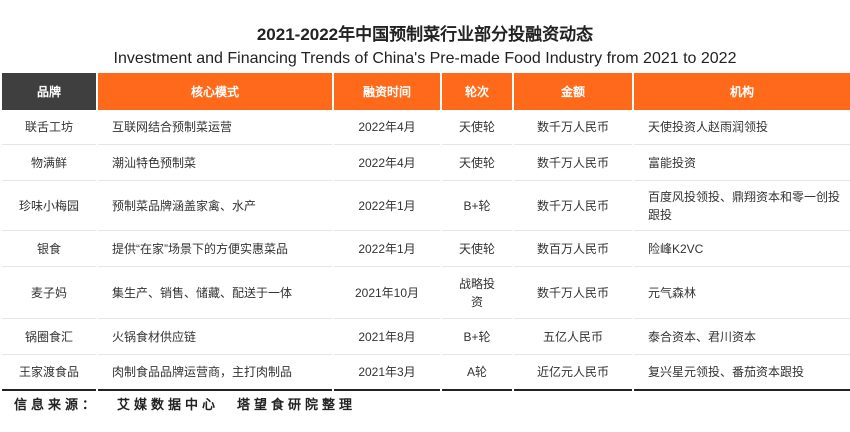 The image size is (850, 432). What do you see at coordinates (215, 373) in the screenshot?
I see `cell-core-model: 肉制食品品牌运营商，主打肉制品` at bounding box center [215, 373].